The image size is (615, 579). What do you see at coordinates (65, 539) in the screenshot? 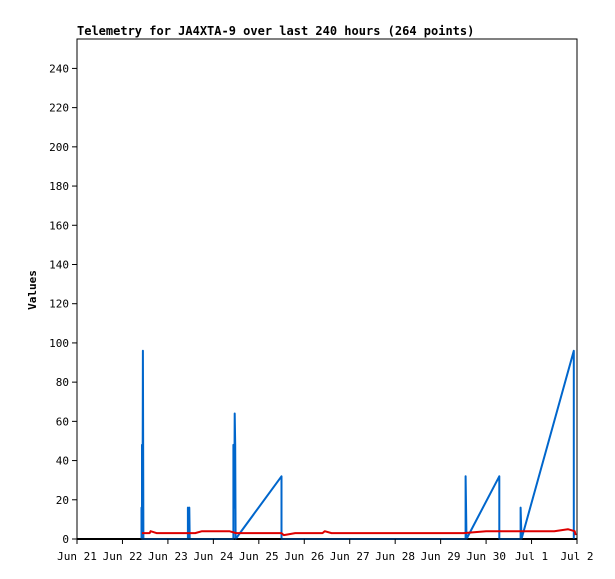
I see `y-tick-label: 0` at bounding box center [65, 539].